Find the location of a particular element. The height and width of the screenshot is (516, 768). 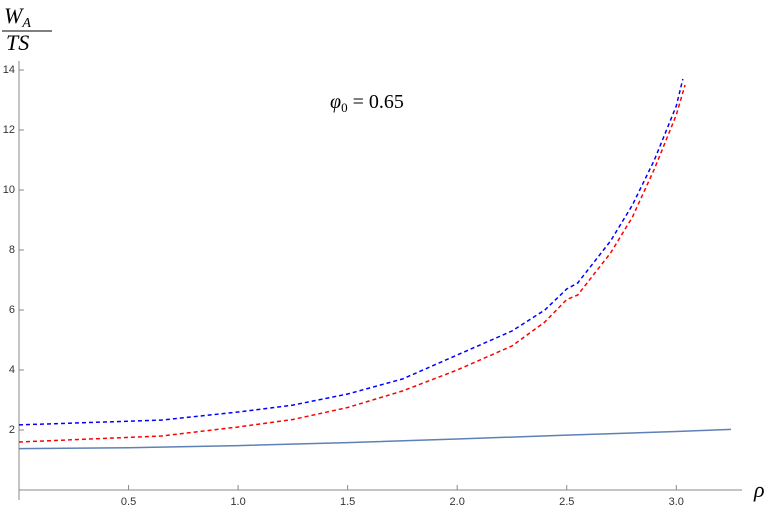

x-label: ρ is located at coordinates (759, 489).